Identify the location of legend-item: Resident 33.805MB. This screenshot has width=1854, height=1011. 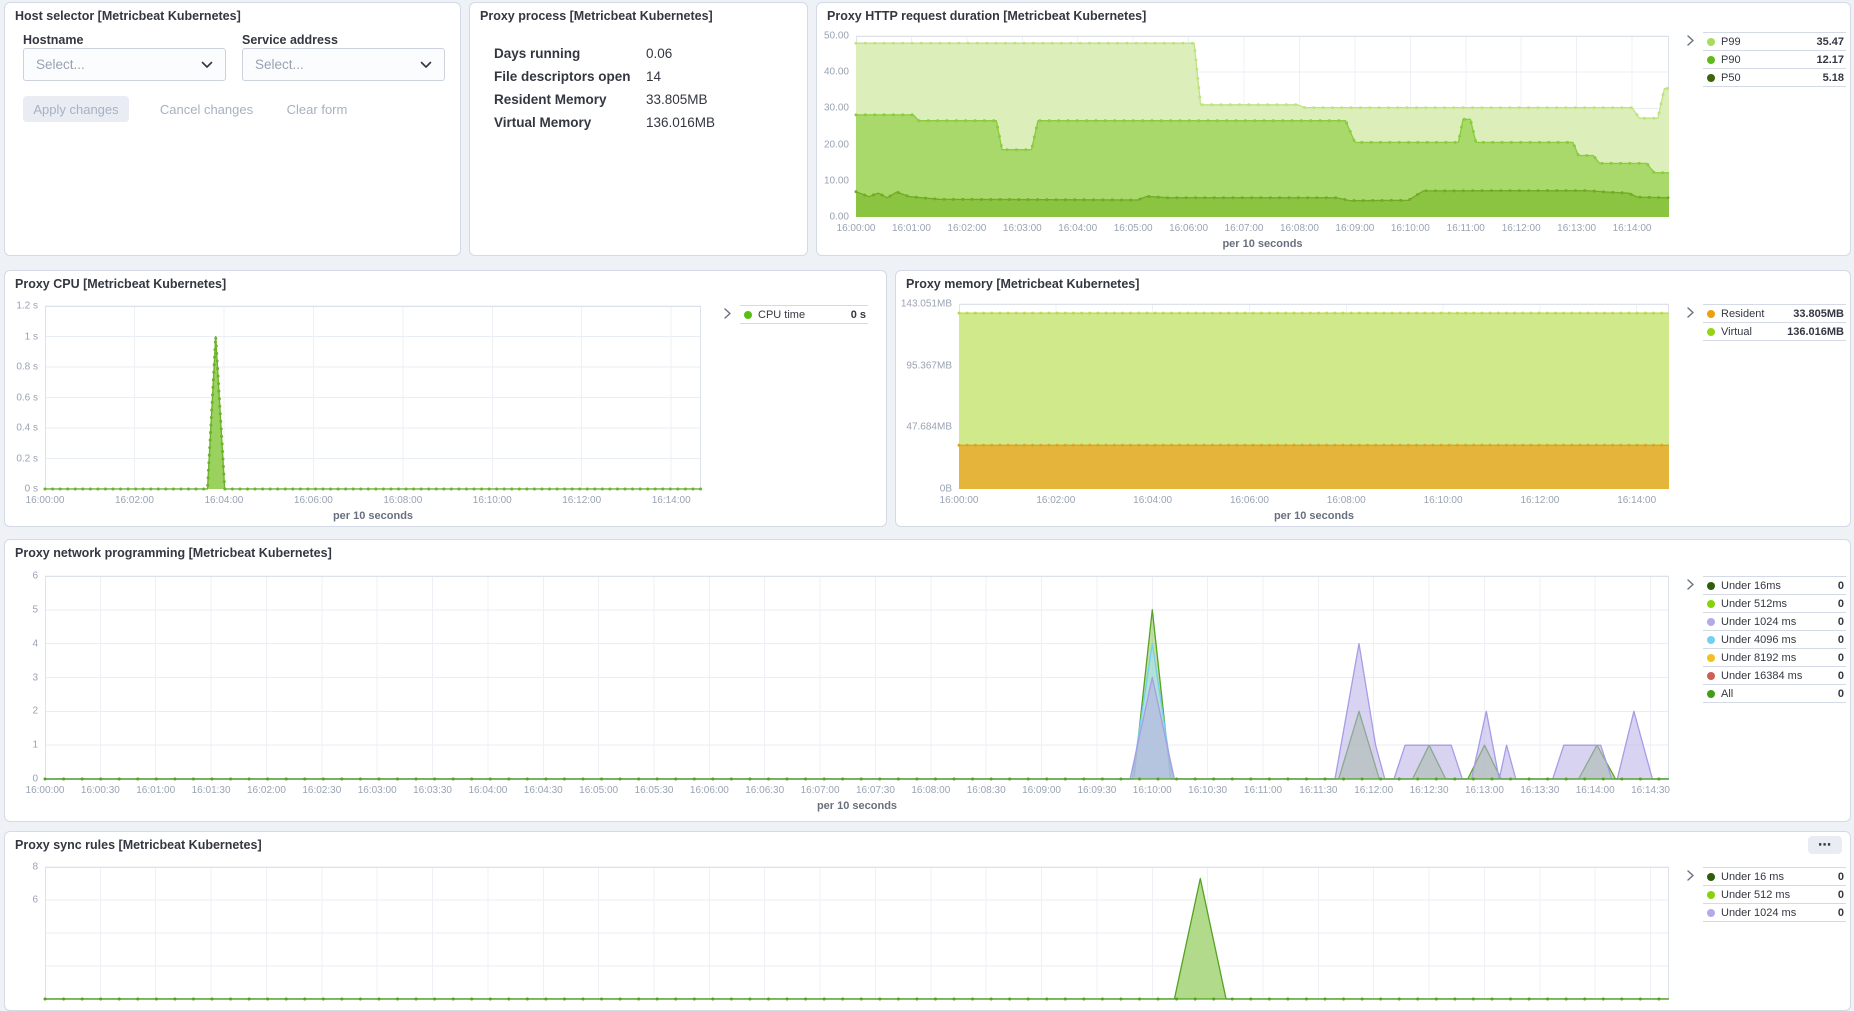
(1774, 313).